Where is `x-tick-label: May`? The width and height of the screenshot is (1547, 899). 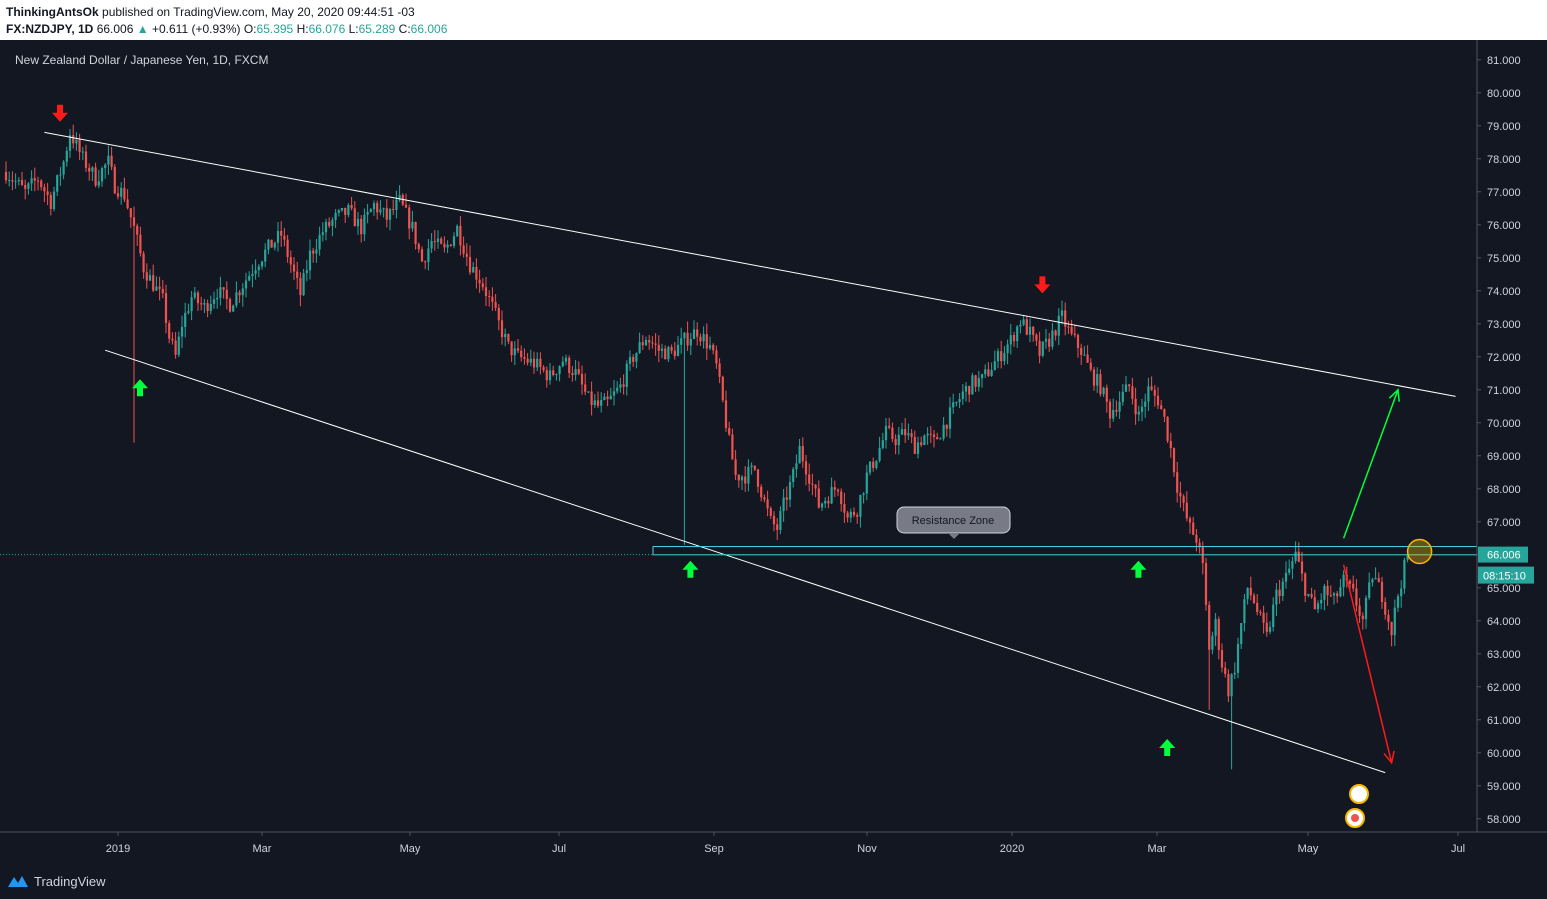
x-tick-label: May is located at coordinates (1308, 849).